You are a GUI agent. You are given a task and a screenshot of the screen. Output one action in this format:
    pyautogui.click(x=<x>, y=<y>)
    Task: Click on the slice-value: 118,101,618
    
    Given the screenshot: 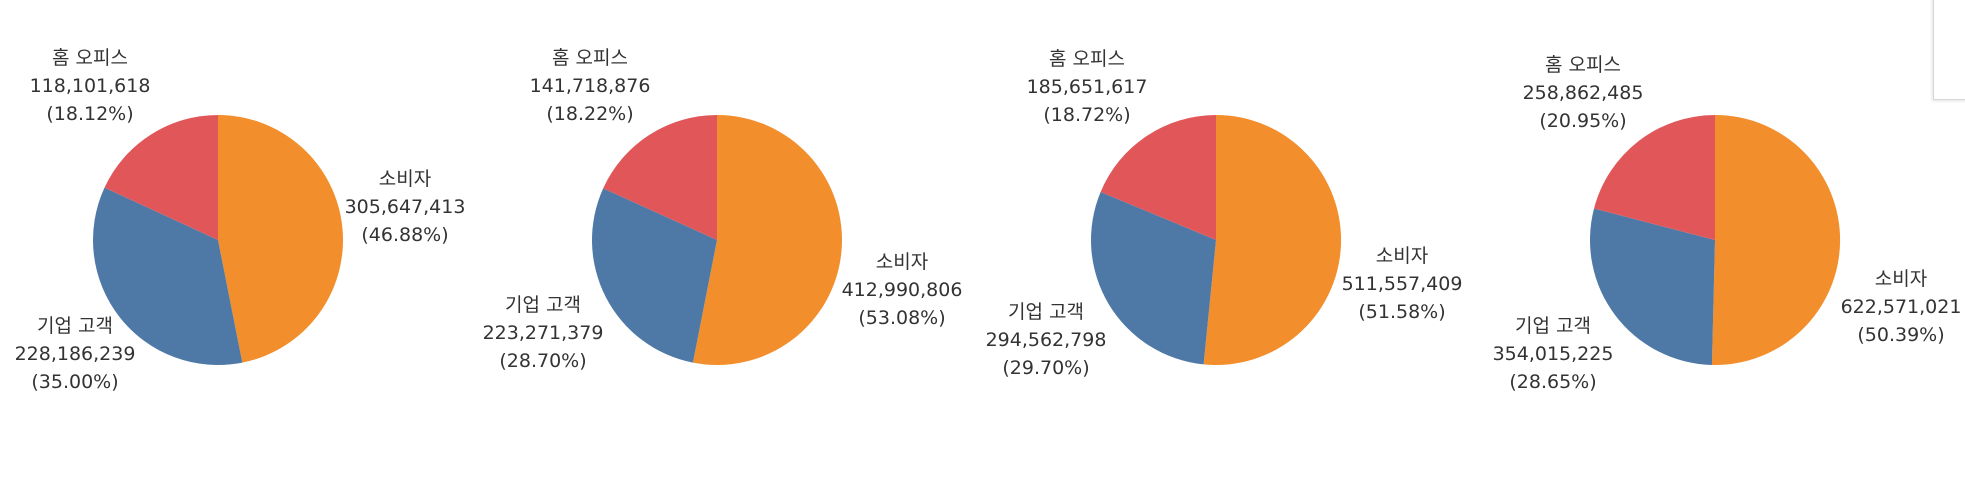 What is the action you would take?
    pyautogui.click(x=90, y=86)
    